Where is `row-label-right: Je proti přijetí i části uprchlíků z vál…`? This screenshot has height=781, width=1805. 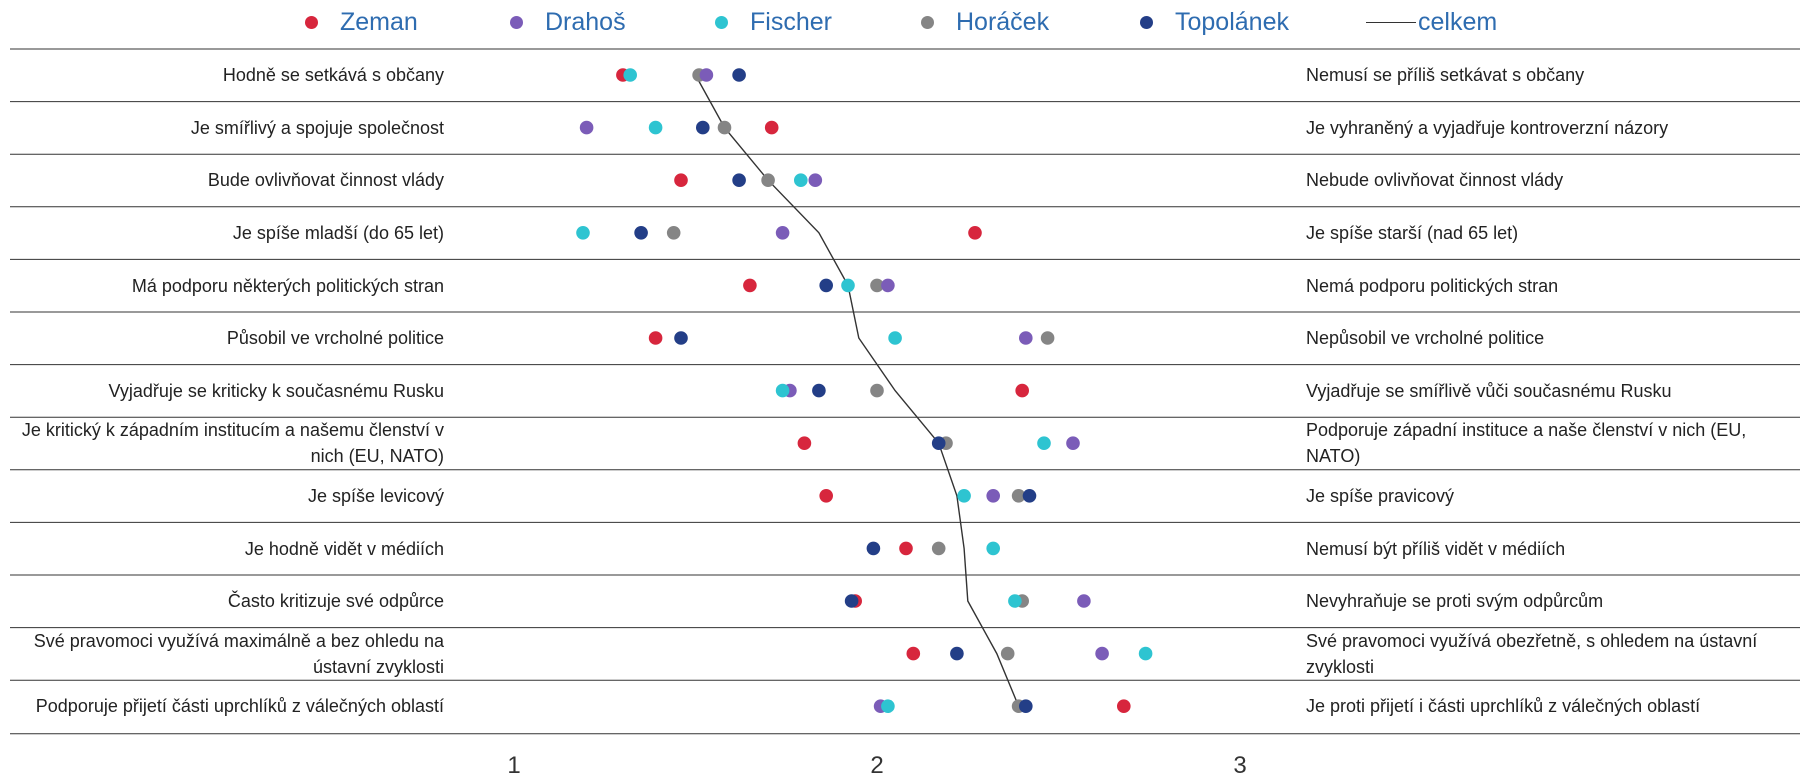 row-label-right: Je proti přijetí i části uprchlíků z vál… is located at coordinates (1503, 706).